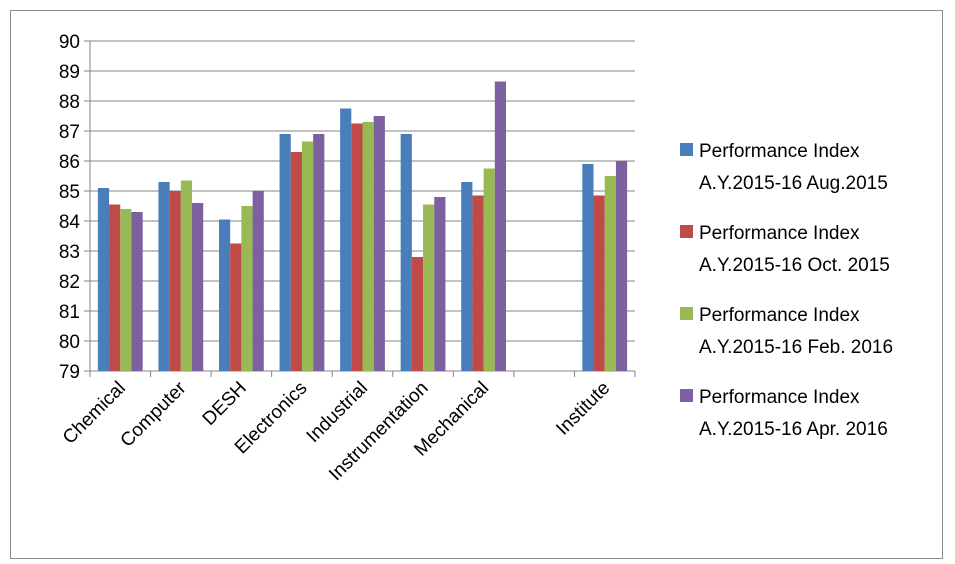 The height and width of the screenshot is (564, 955). Describe the element at coordinates (69, 42) in the screenshot. I see `y-tick-label: 90` at that location.